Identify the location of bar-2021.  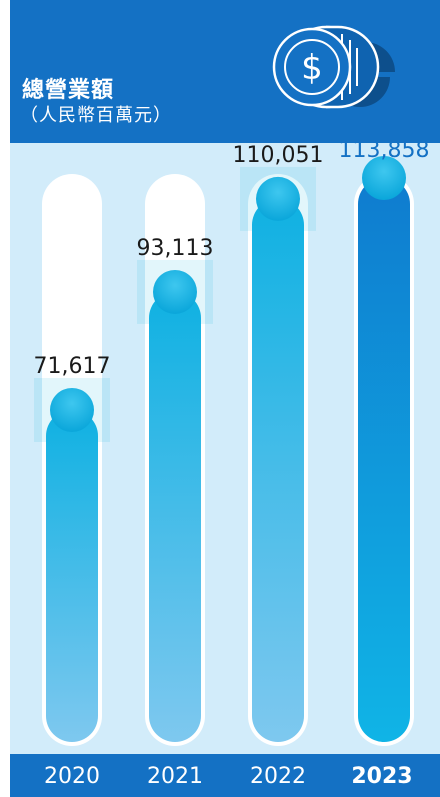
(175, 516).